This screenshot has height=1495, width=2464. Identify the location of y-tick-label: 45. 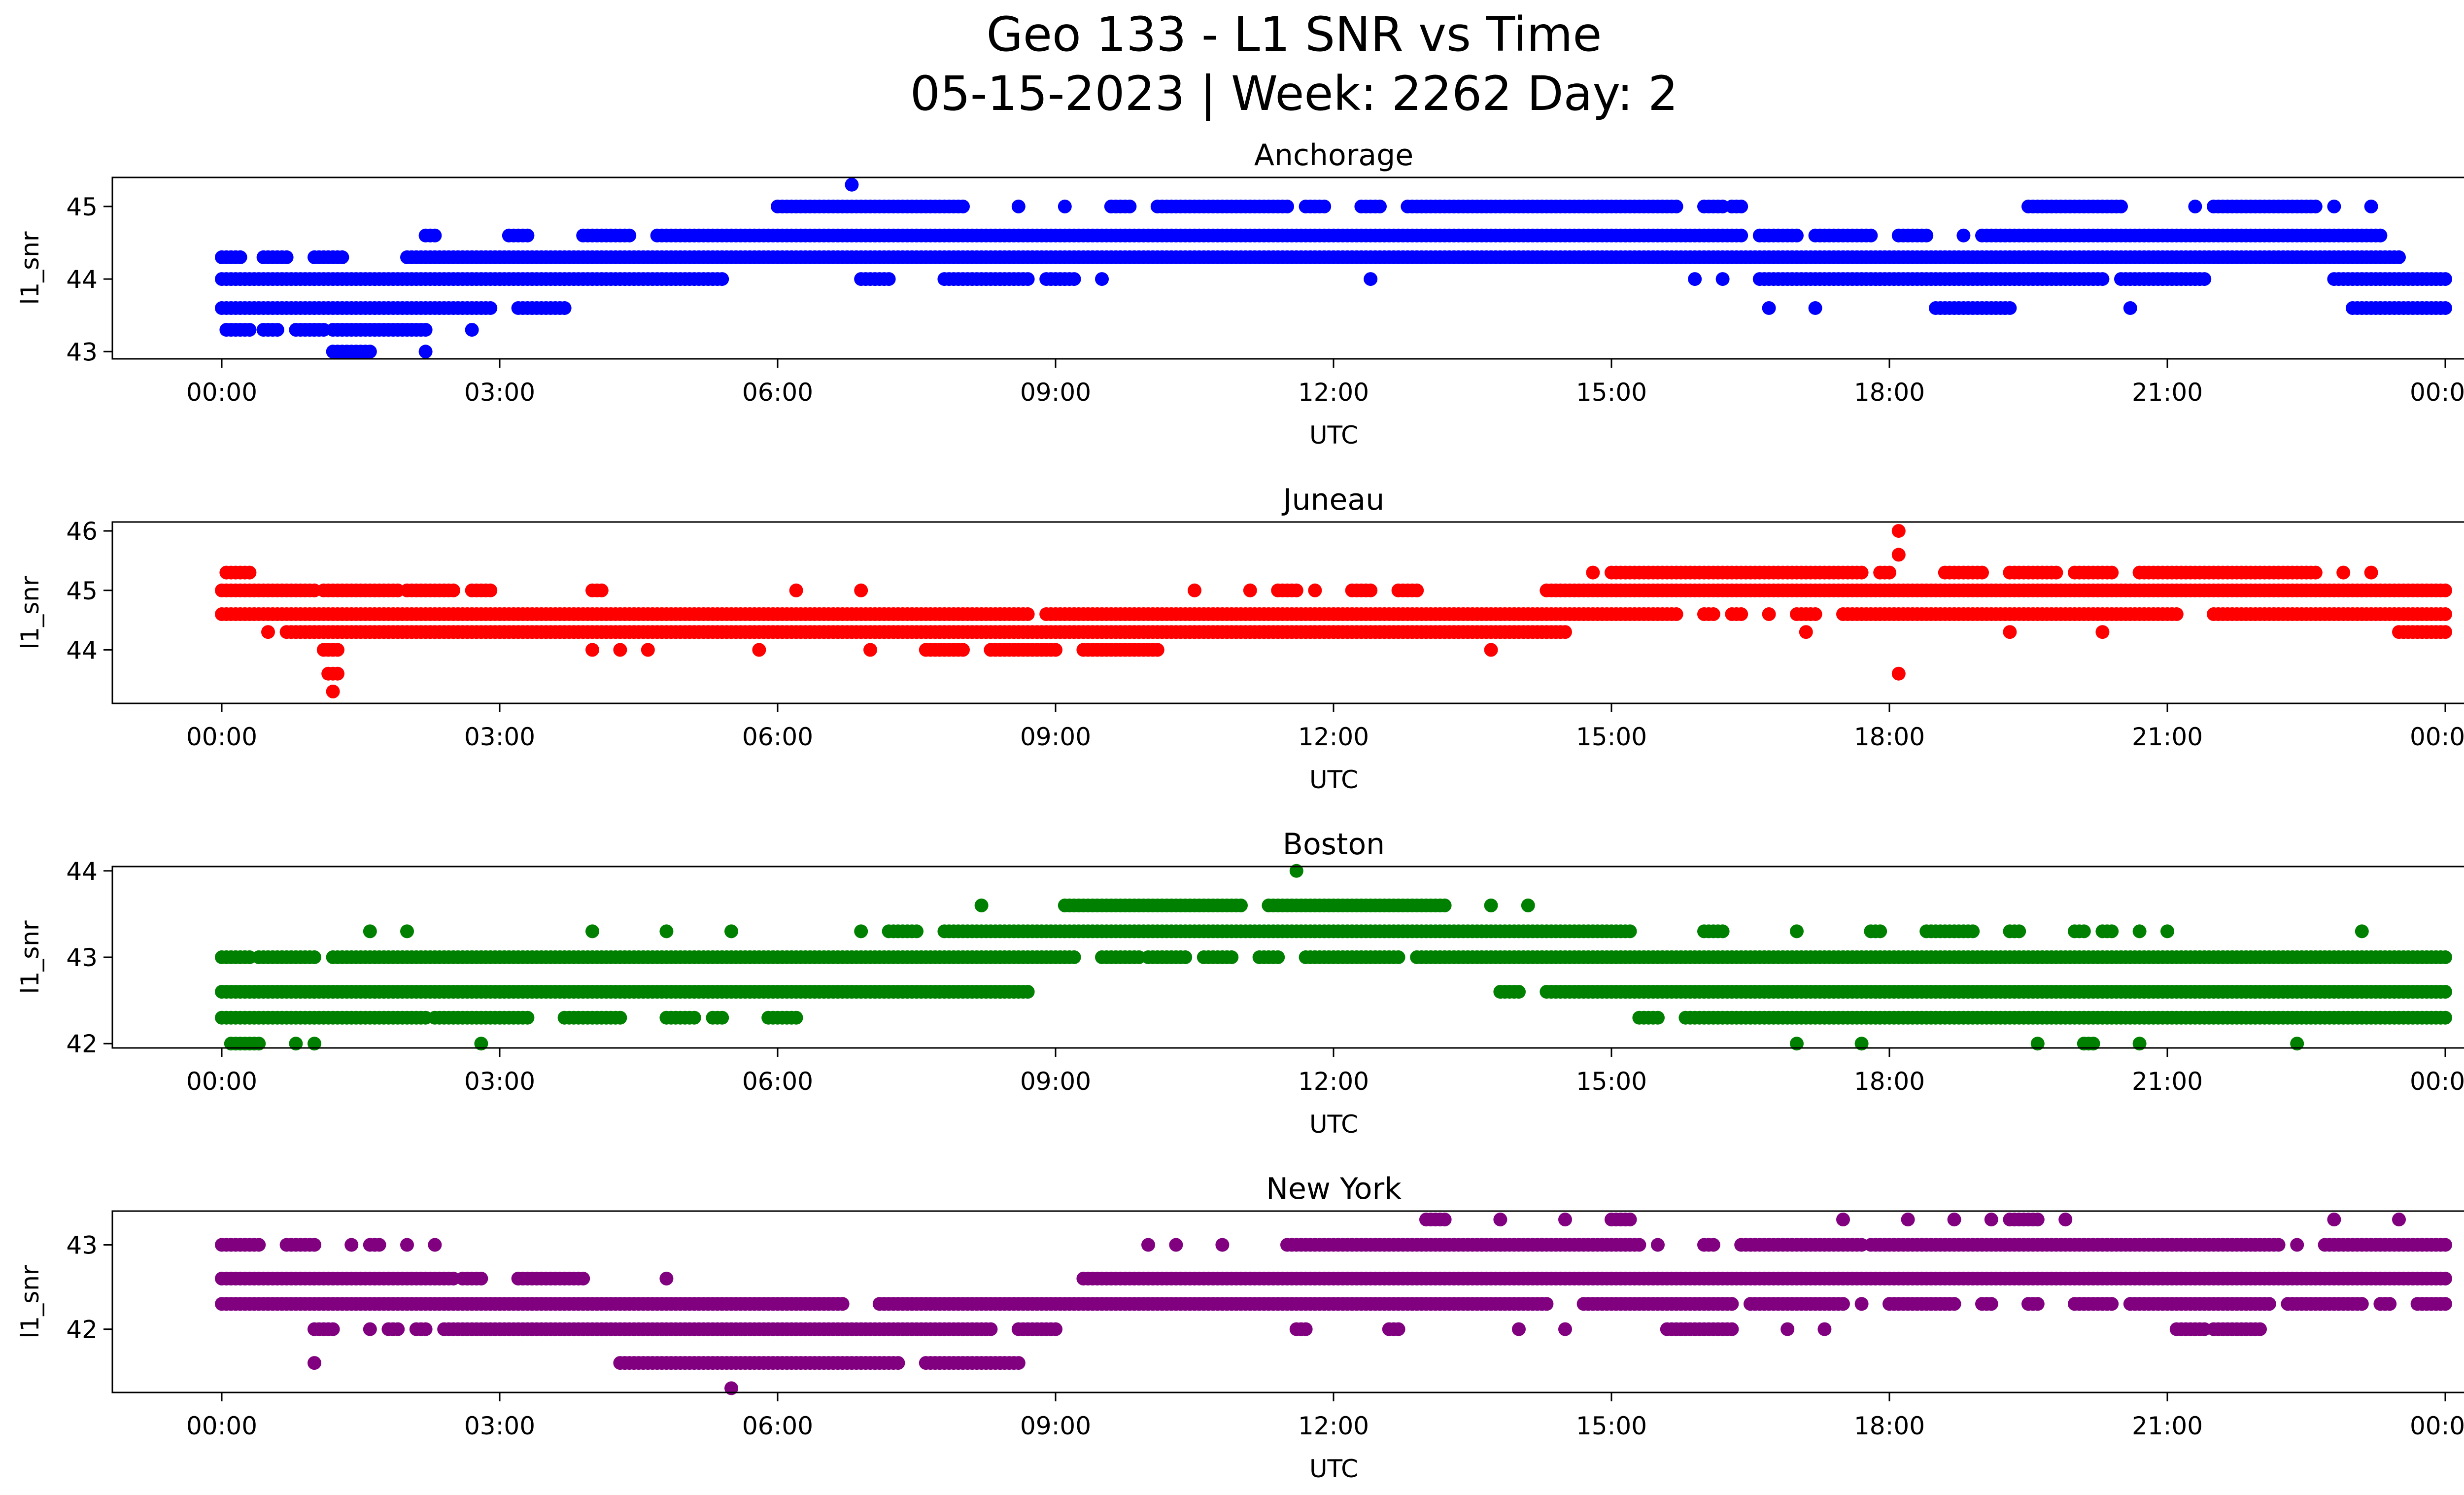
(82, 207).